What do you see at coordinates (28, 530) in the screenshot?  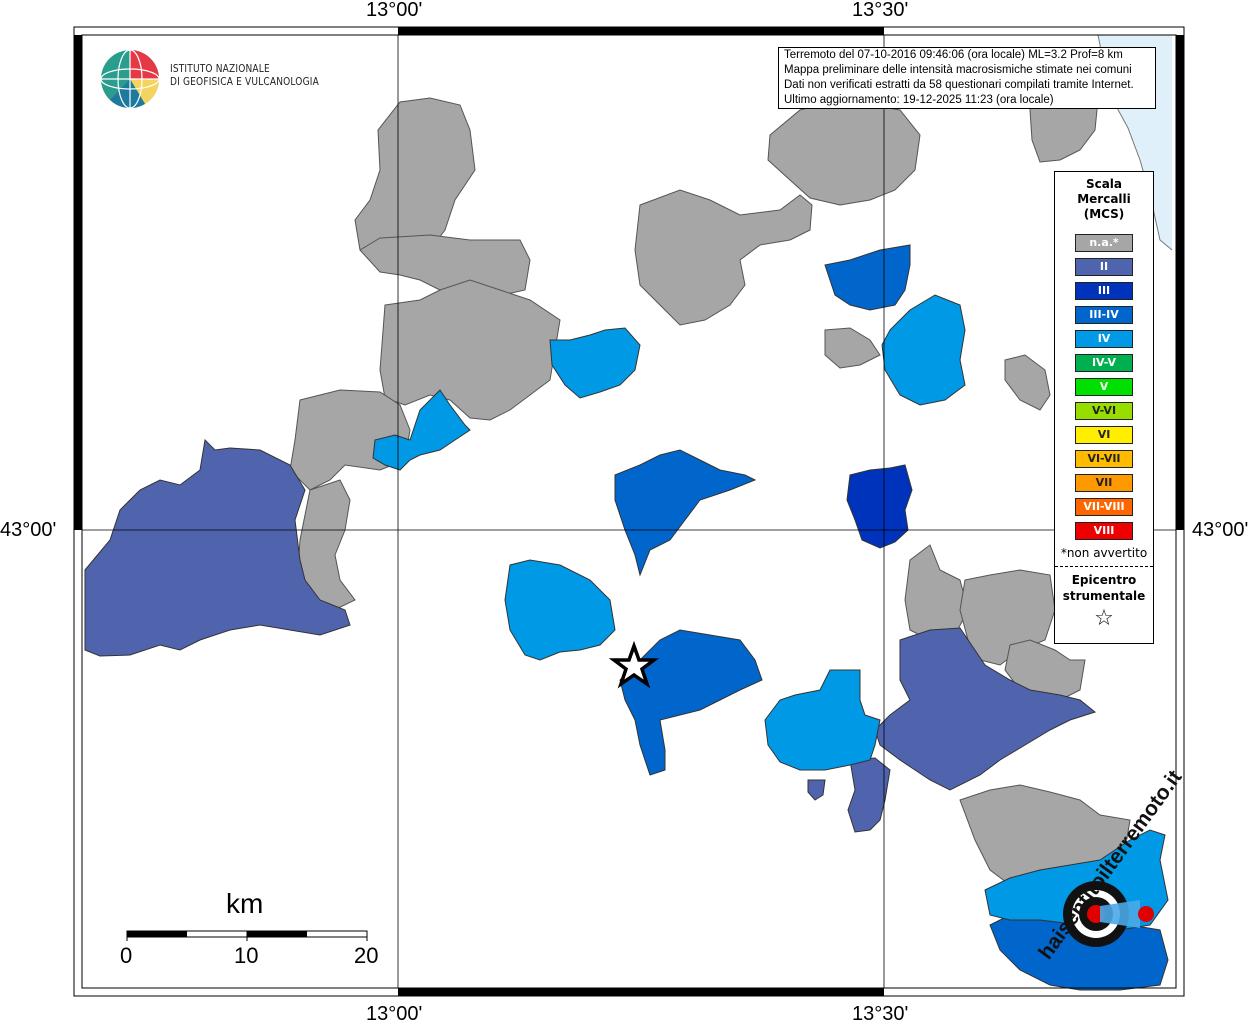 I see `lat-label-left: 43°00'` at bounding box center [28, 530].